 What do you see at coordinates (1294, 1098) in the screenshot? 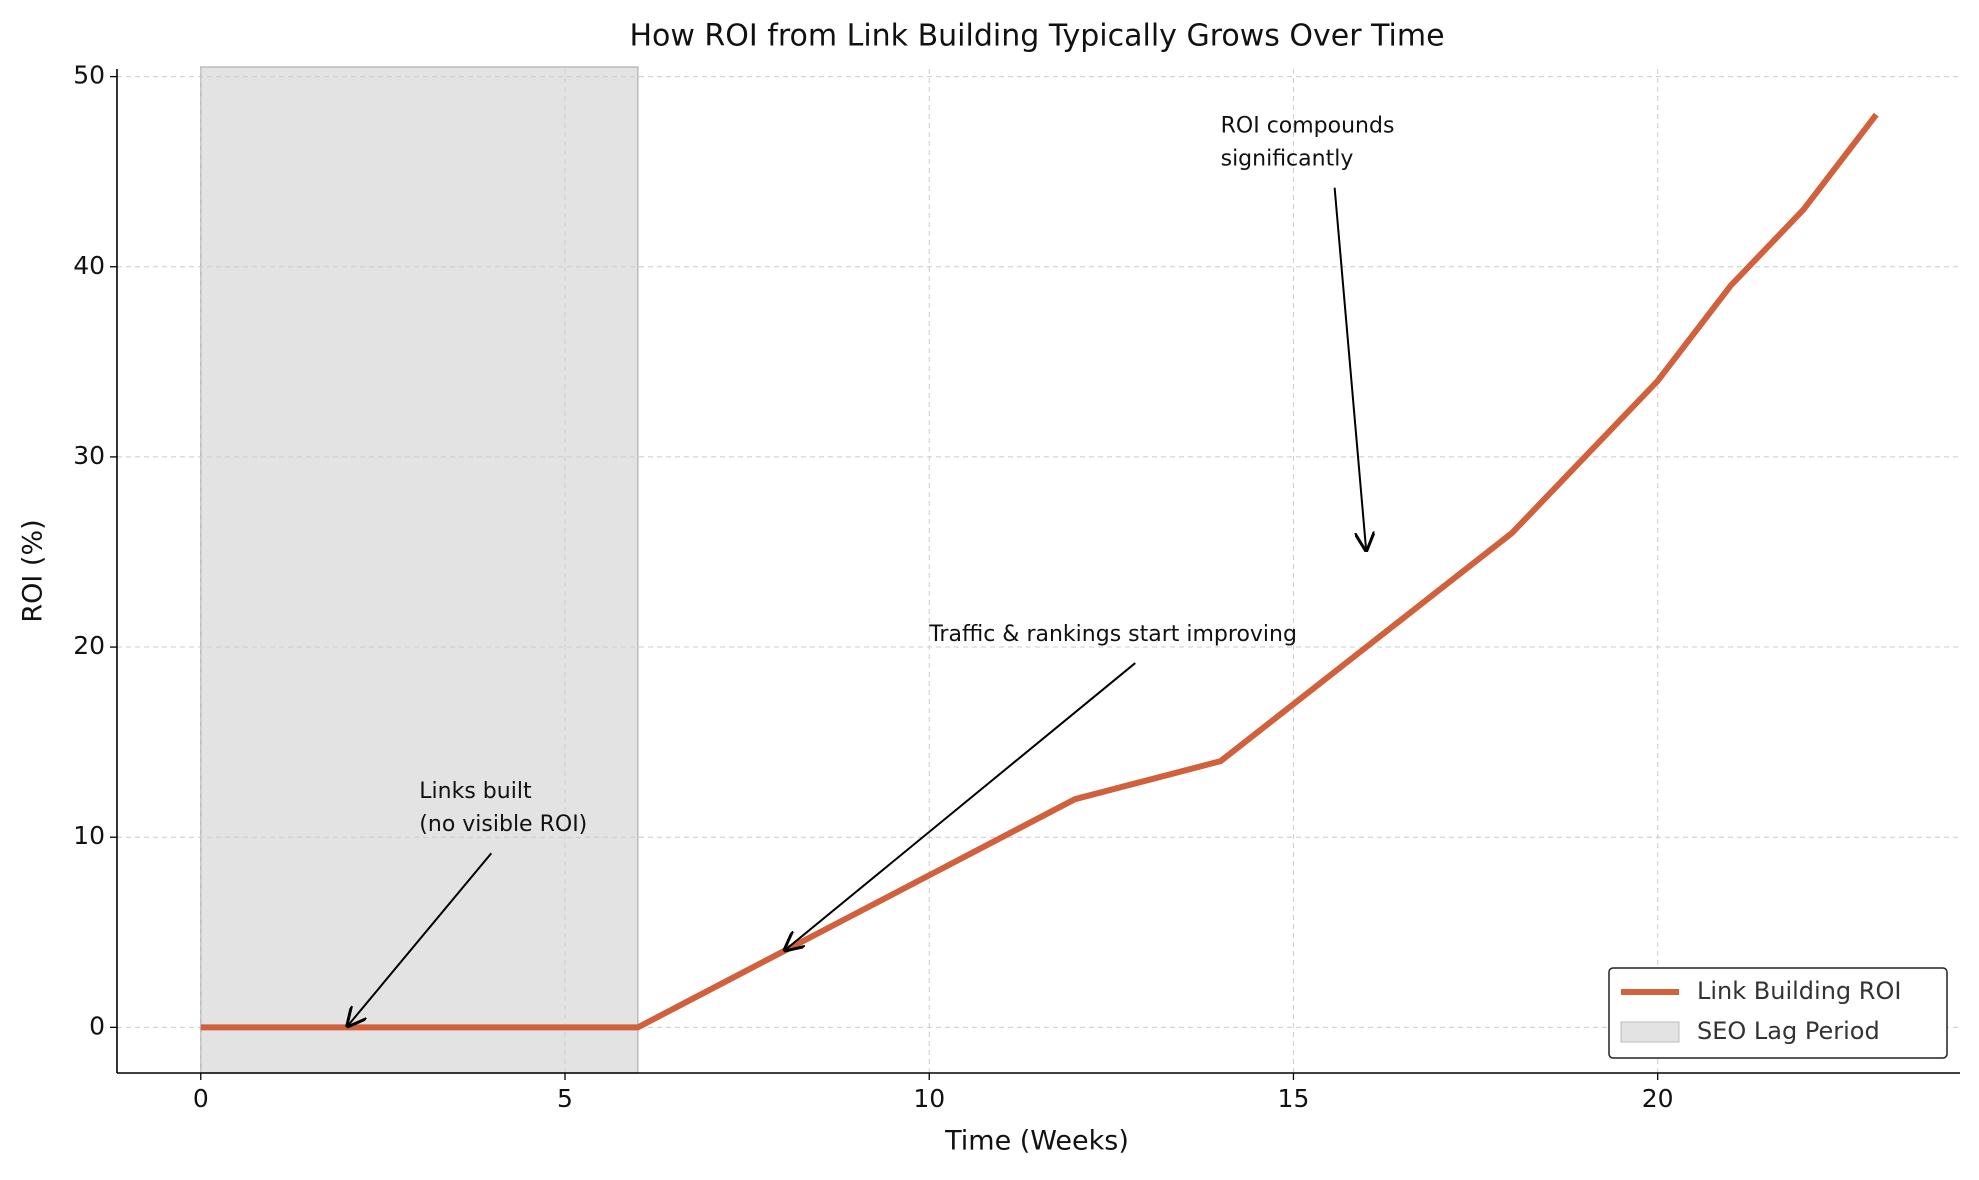
I see `x-tick-label: 15` at bounding box center [1294, 1098].